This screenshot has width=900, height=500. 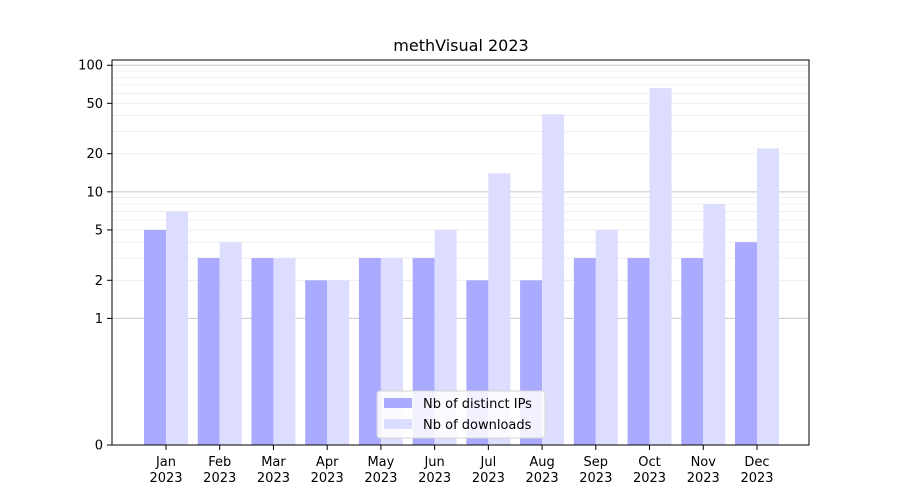 I want to click on x-tick-label-month: Jun, so click(x=433, y=462).